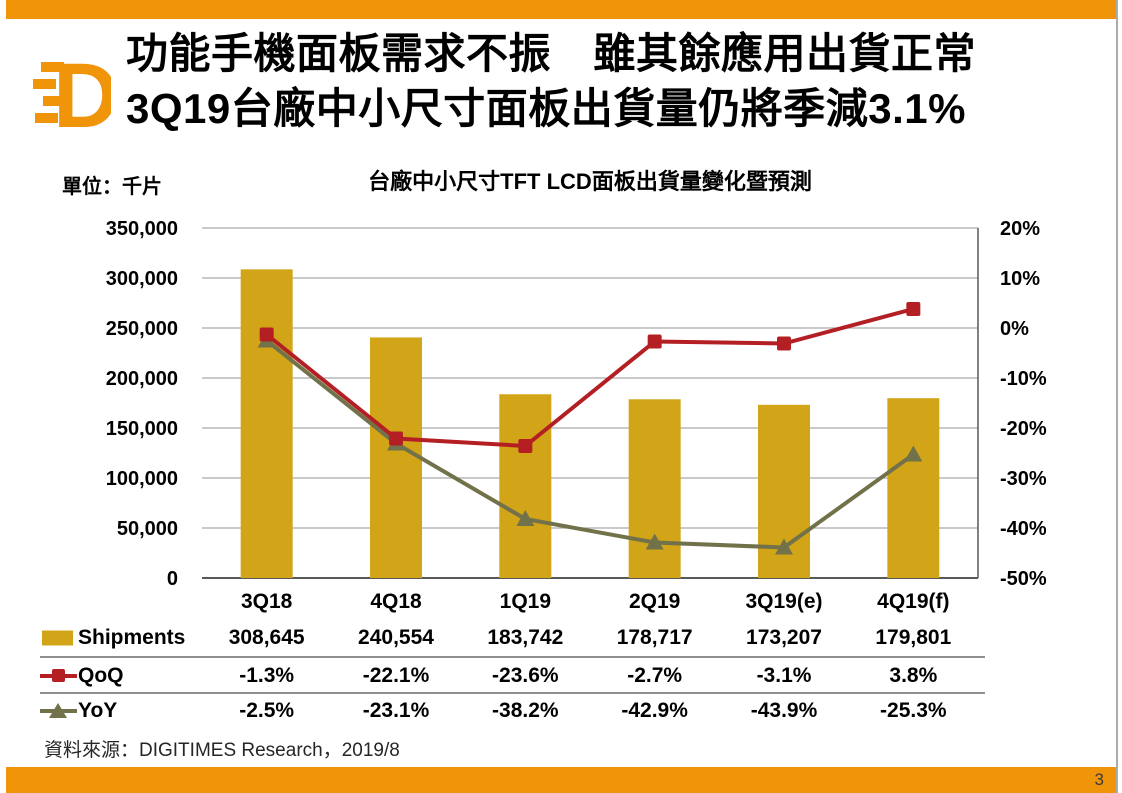 The height and width of the screenshot is (793, 1122). I want to click on left-axis-tick: 50,000, so click(147, 529).